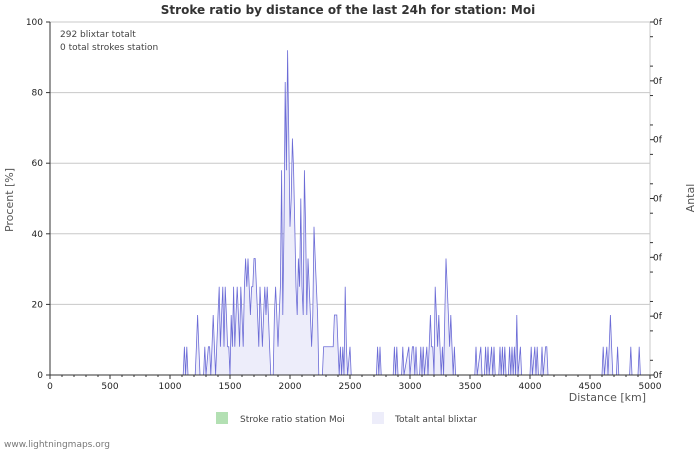 This screenshot has height=450, width=700. I want to click on legend-swatch-total, so click(378, 418).